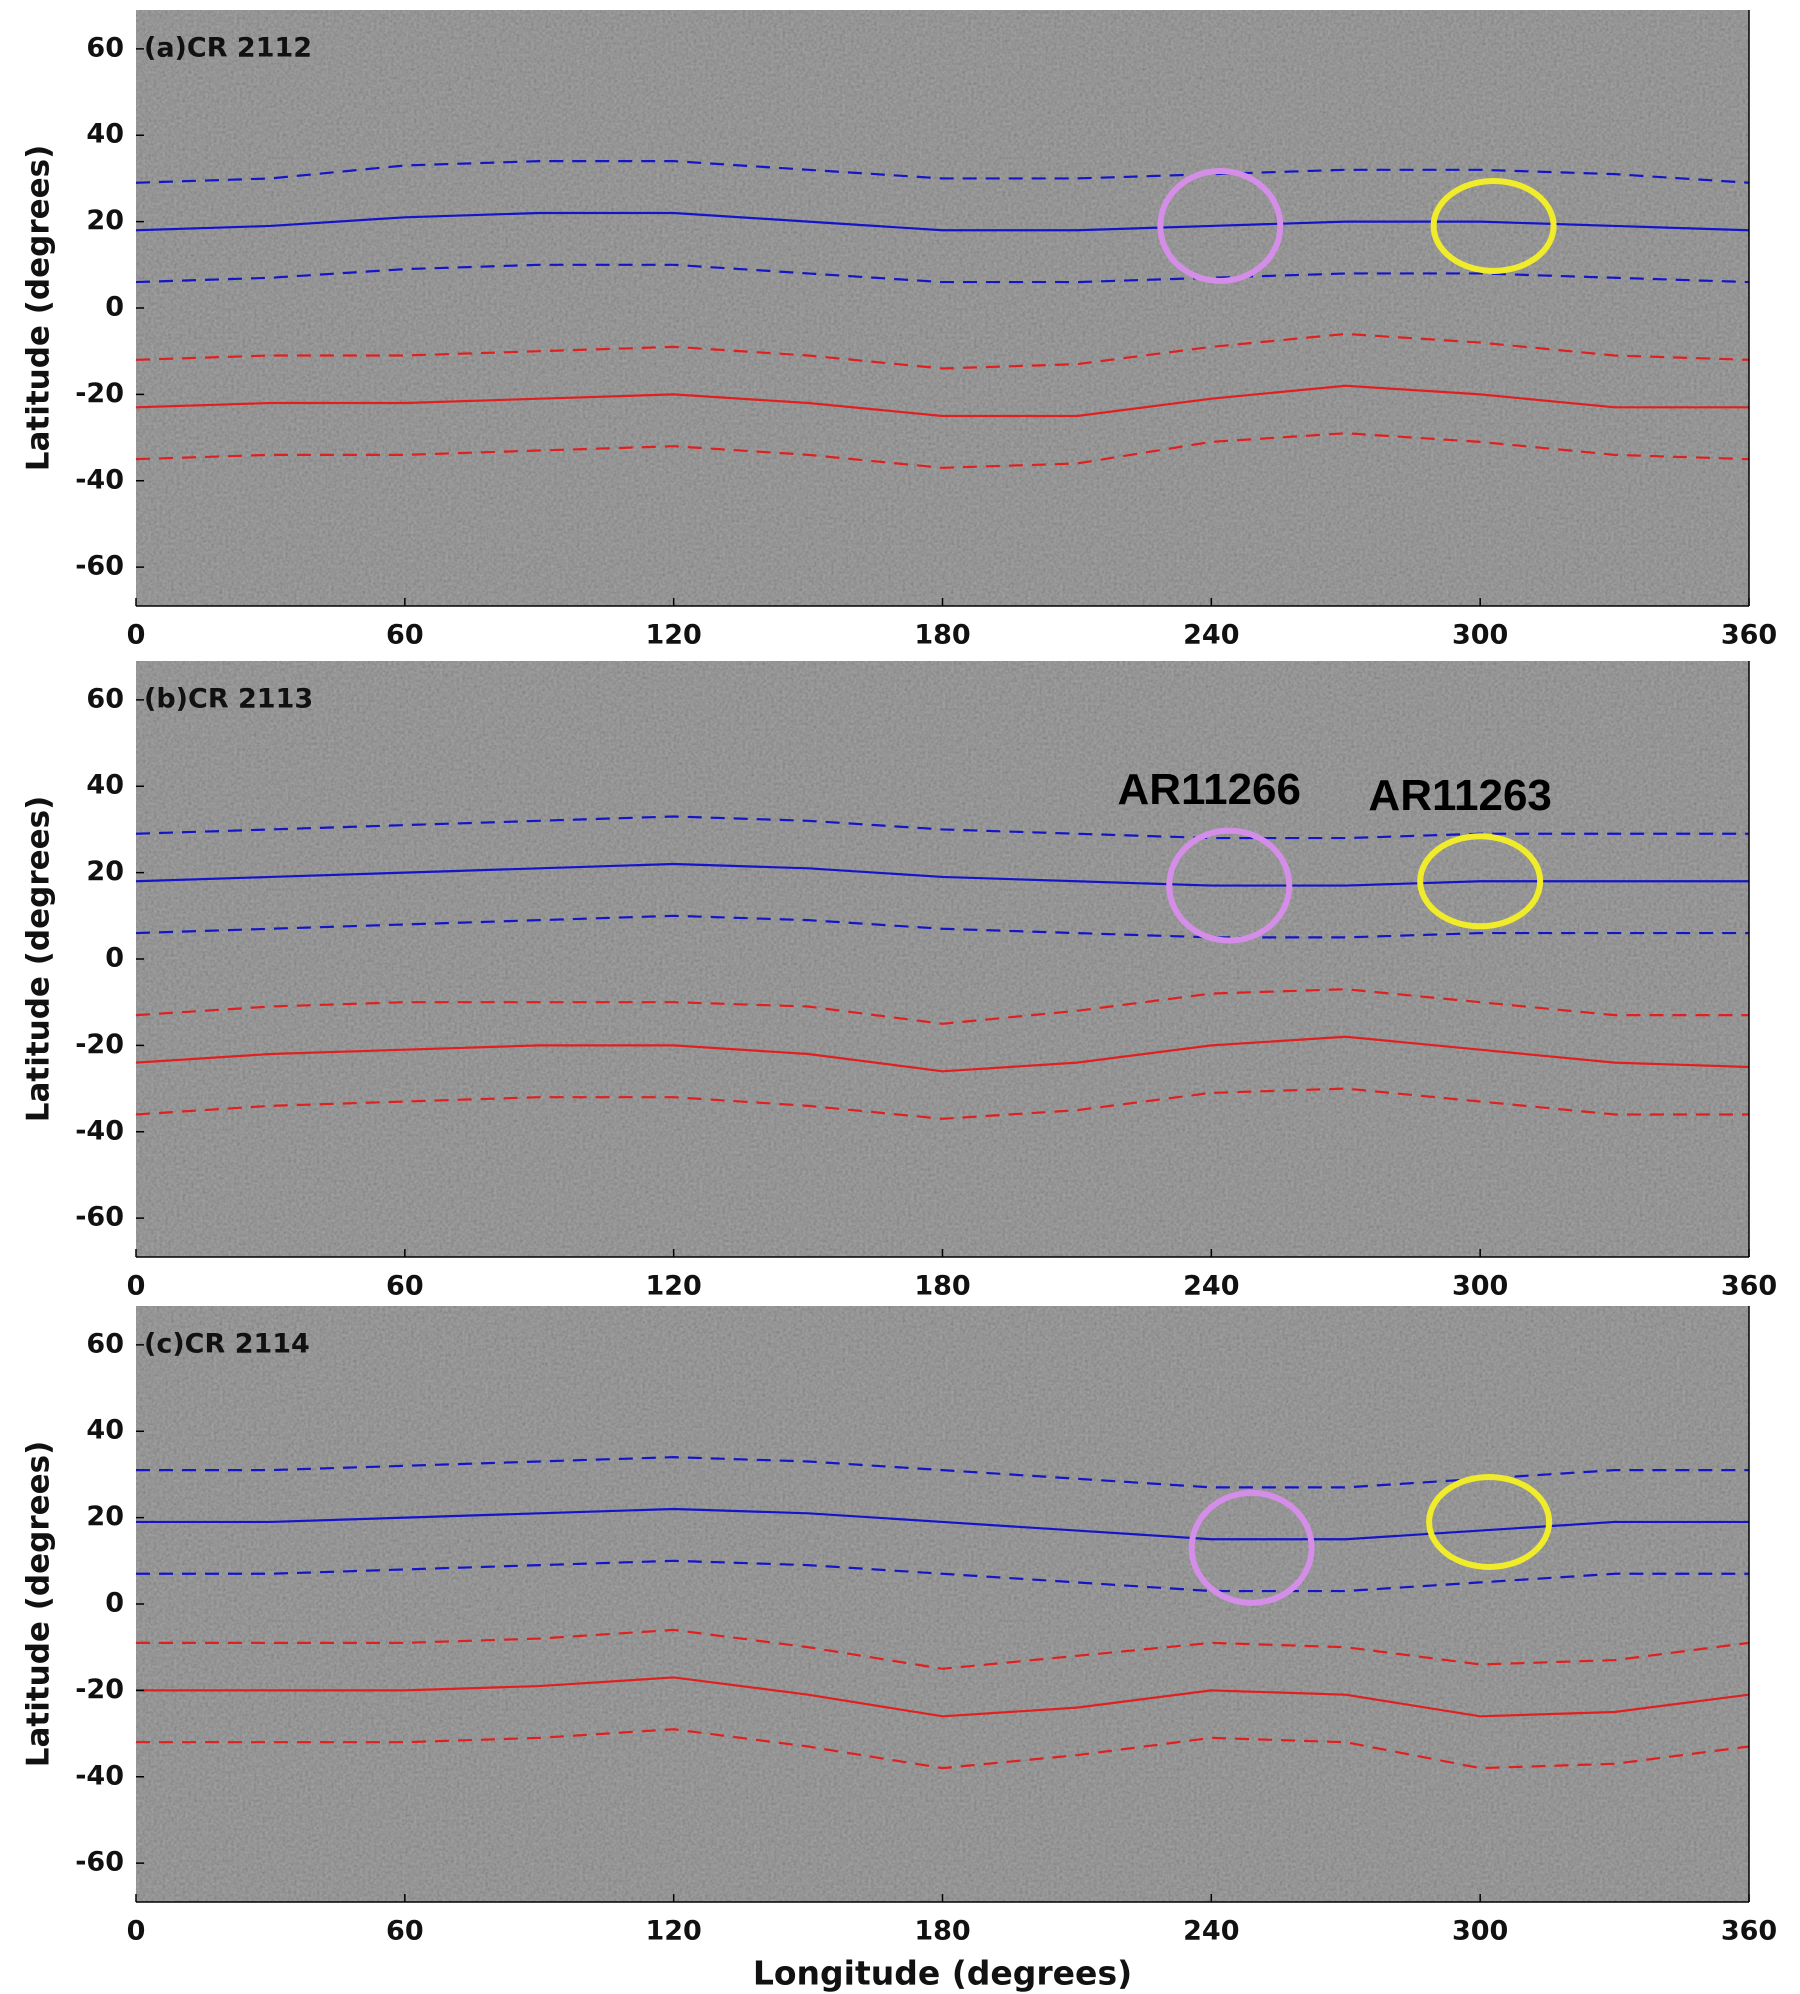 The height and width of the screenshot is (1994, 1800). Describe the element at coordinates (1209, 789) in the screenshot. I see `active-region-label: AR11266` at that location.